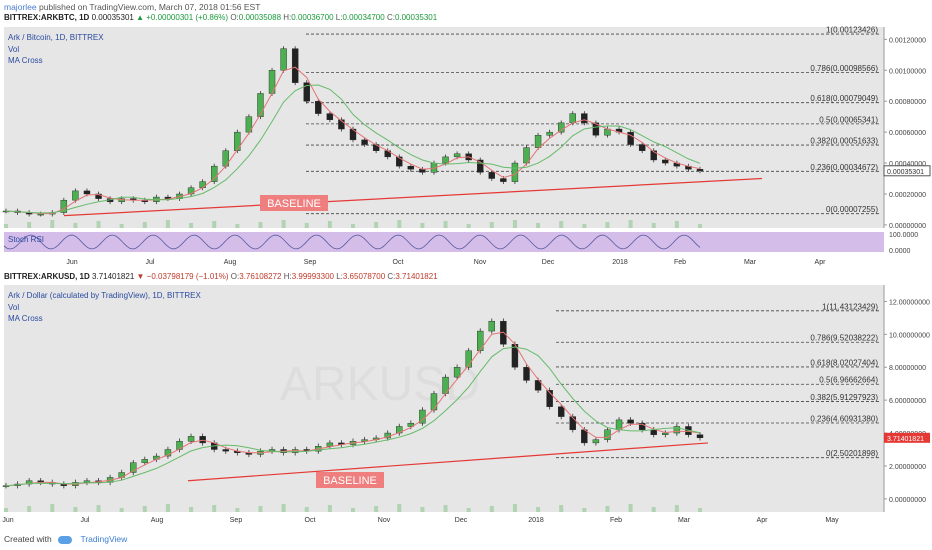  Describe the element at coordinates (684, 520) in the screenshot. I see `x-tick-label: Mar` at that location.